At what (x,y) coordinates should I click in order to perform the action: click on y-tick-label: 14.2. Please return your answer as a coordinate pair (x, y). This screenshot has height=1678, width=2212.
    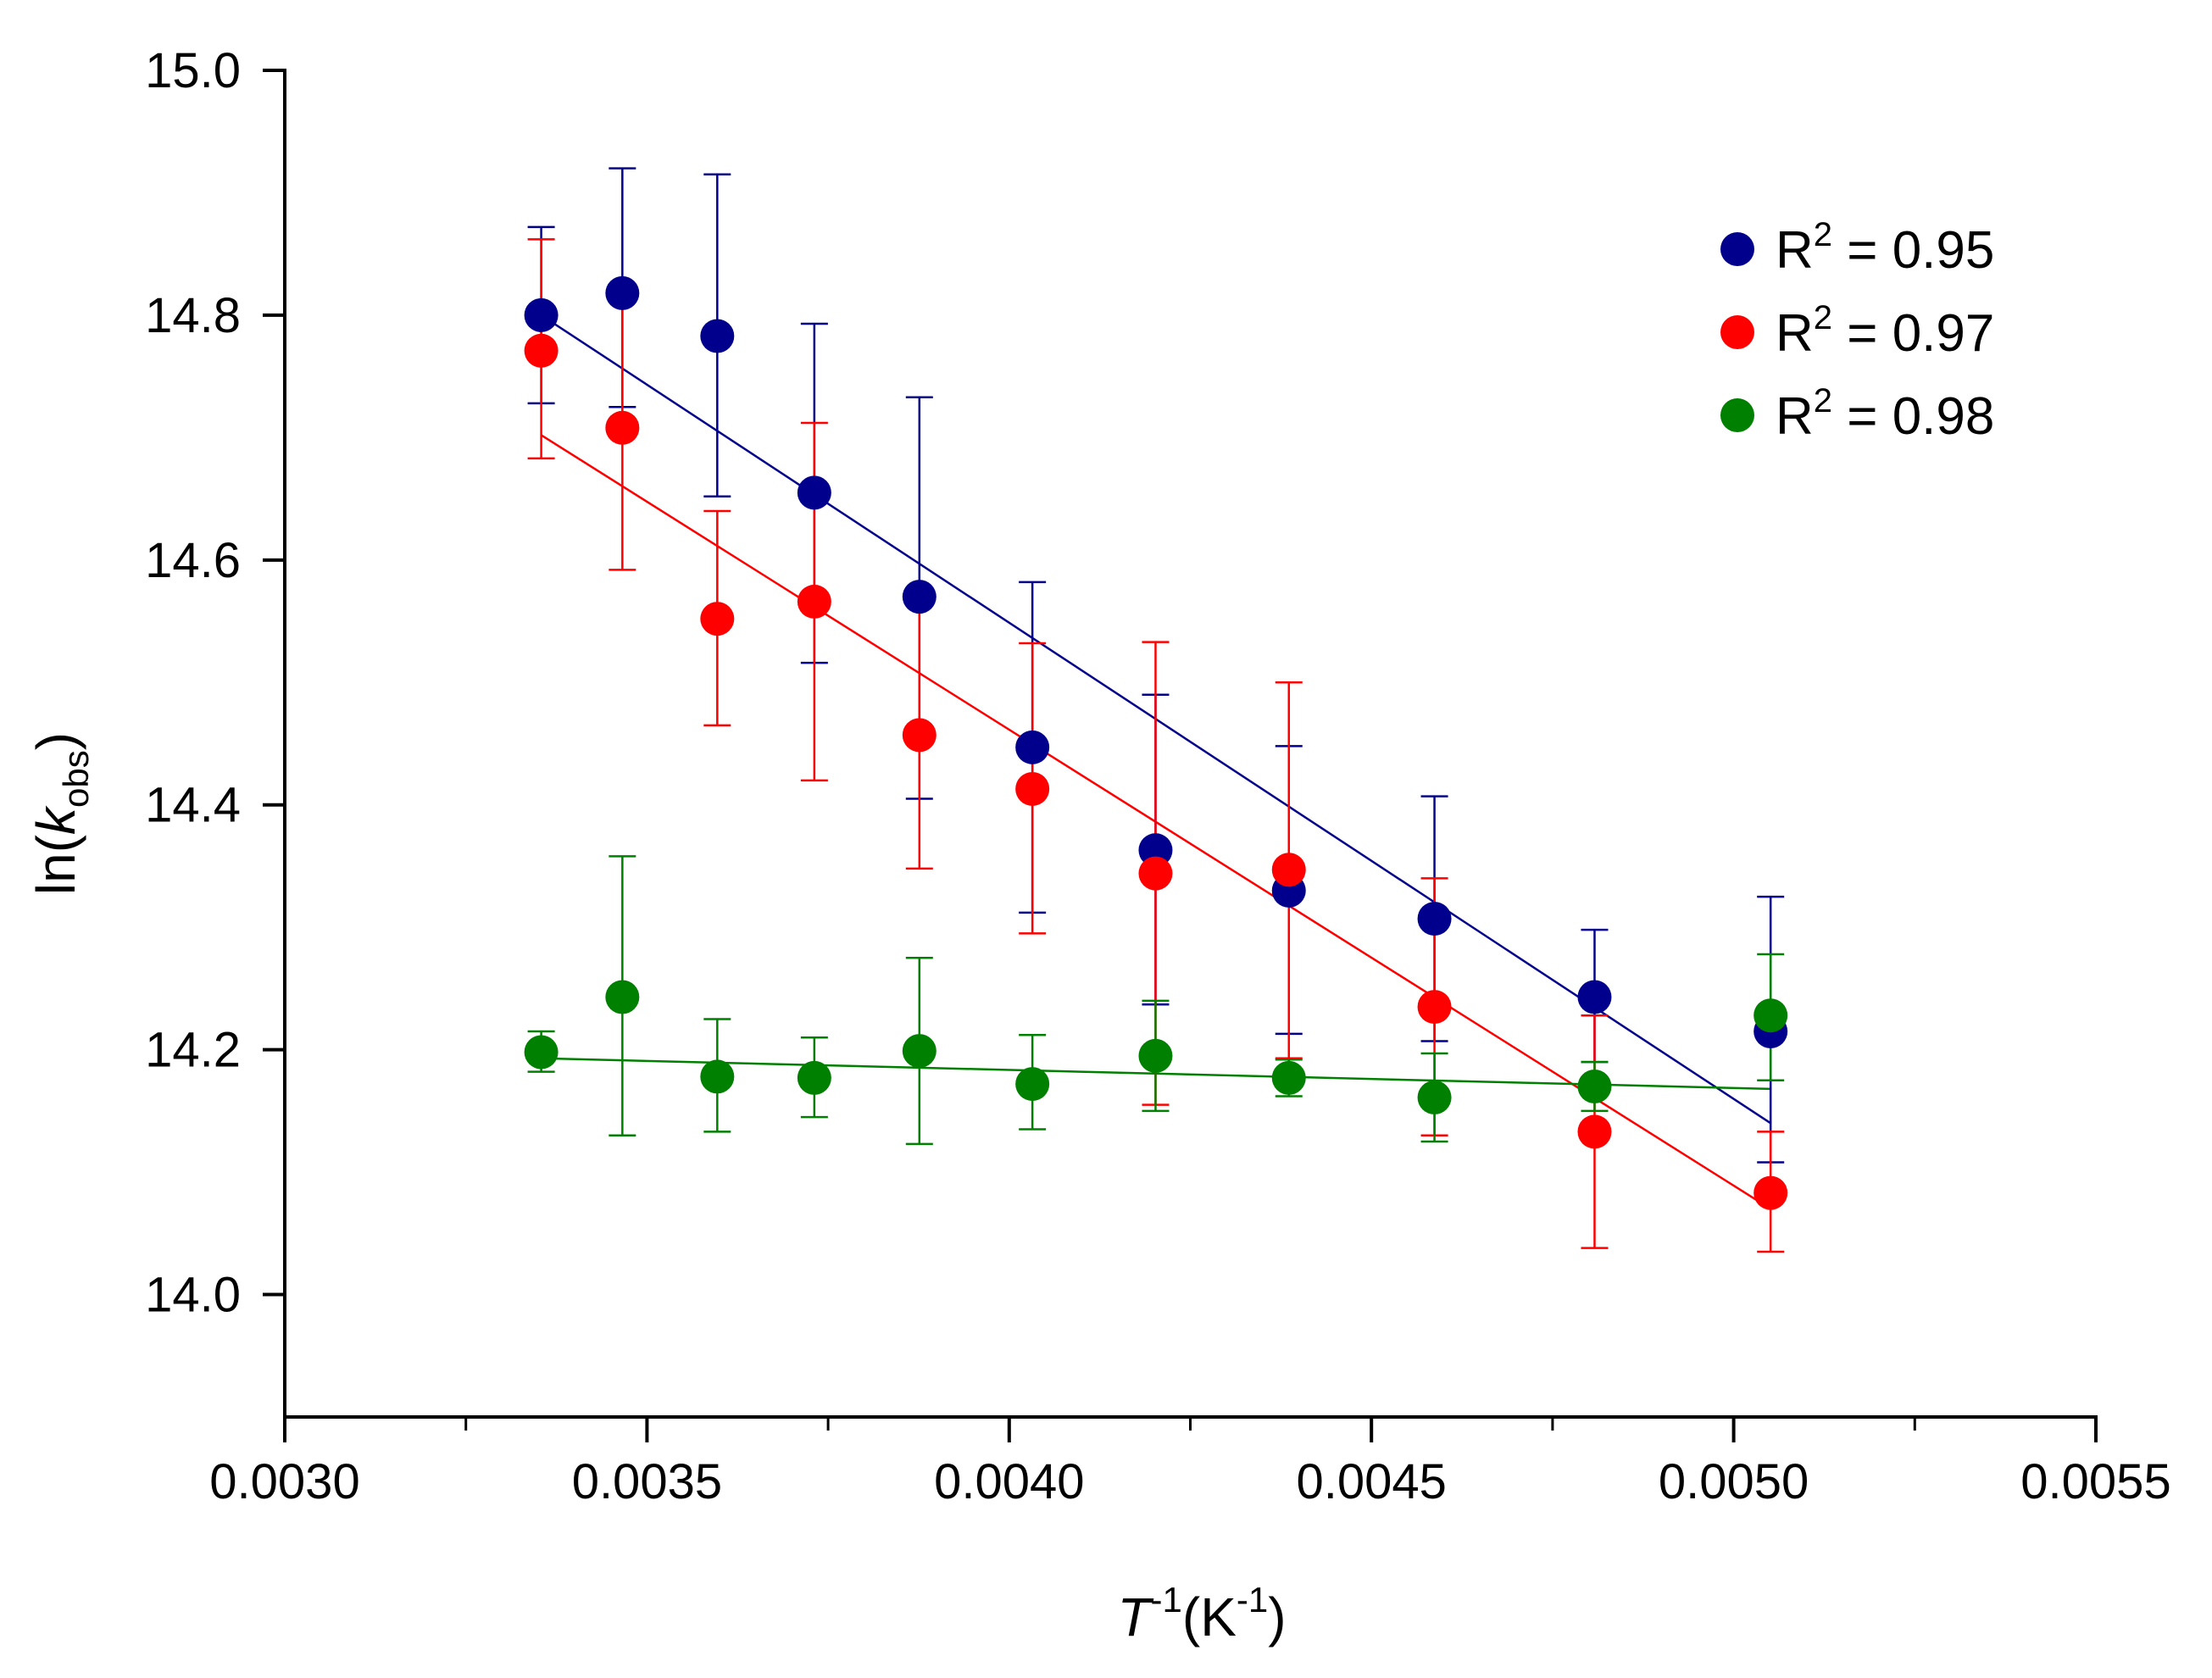
    Looking at the image, I should click on (193, 1050).